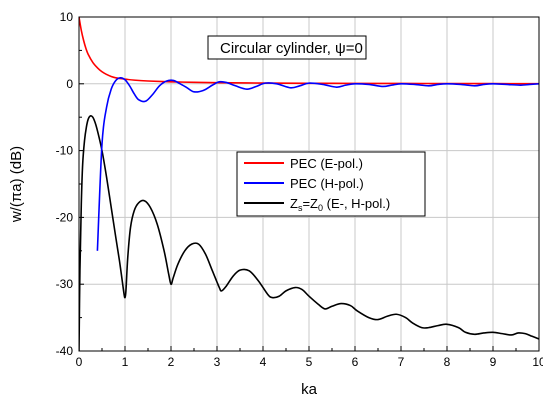 The height and width of the screenshot is (401, 543). I want to click on x-axis-title: ka, so click(309, 389).